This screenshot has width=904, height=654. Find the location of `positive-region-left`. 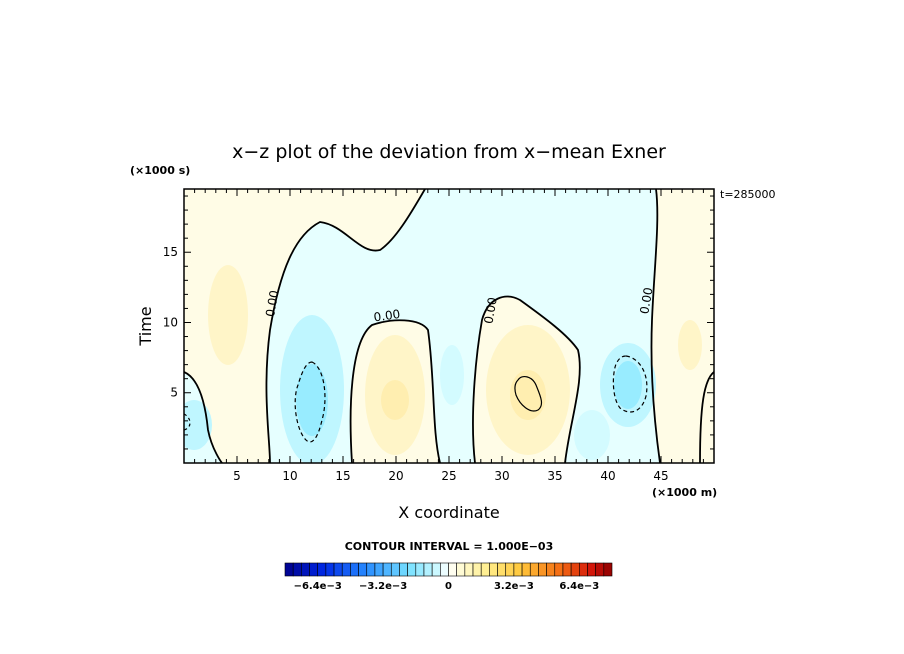

positive-region-left is located at coordinates (304, 326).